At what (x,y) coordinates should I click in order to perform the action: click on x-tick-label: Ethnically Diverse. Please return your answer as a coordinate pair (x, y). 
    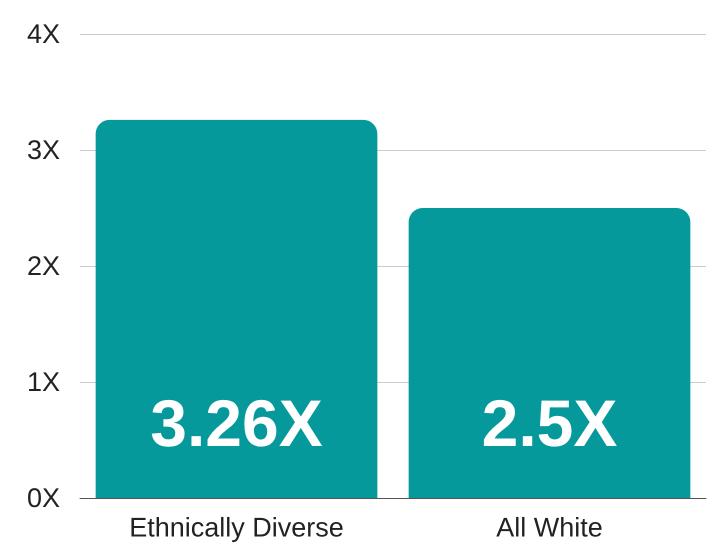
    Looking at the image, I should click on (236, 527).